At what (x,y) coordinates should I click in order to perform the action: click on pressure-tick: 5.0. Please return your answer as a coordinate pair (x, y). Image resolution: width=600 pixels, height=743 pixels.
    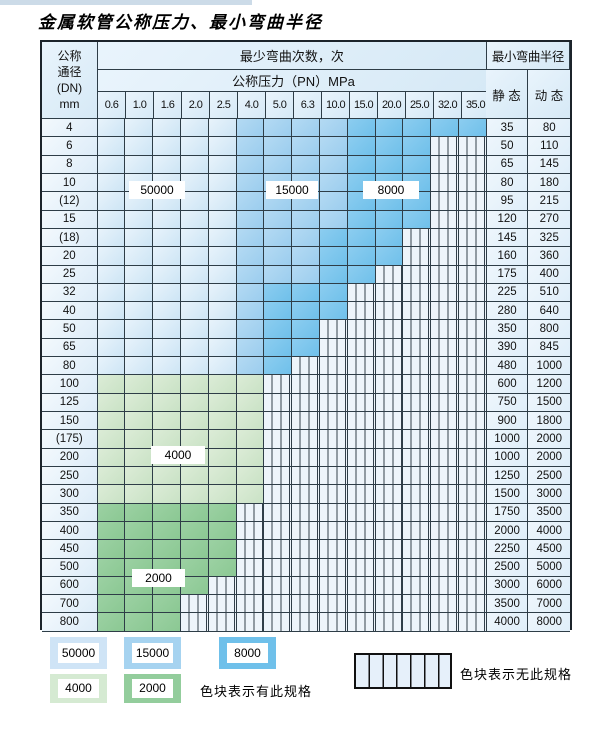
    Looking at the image, I should click on (280, 105).